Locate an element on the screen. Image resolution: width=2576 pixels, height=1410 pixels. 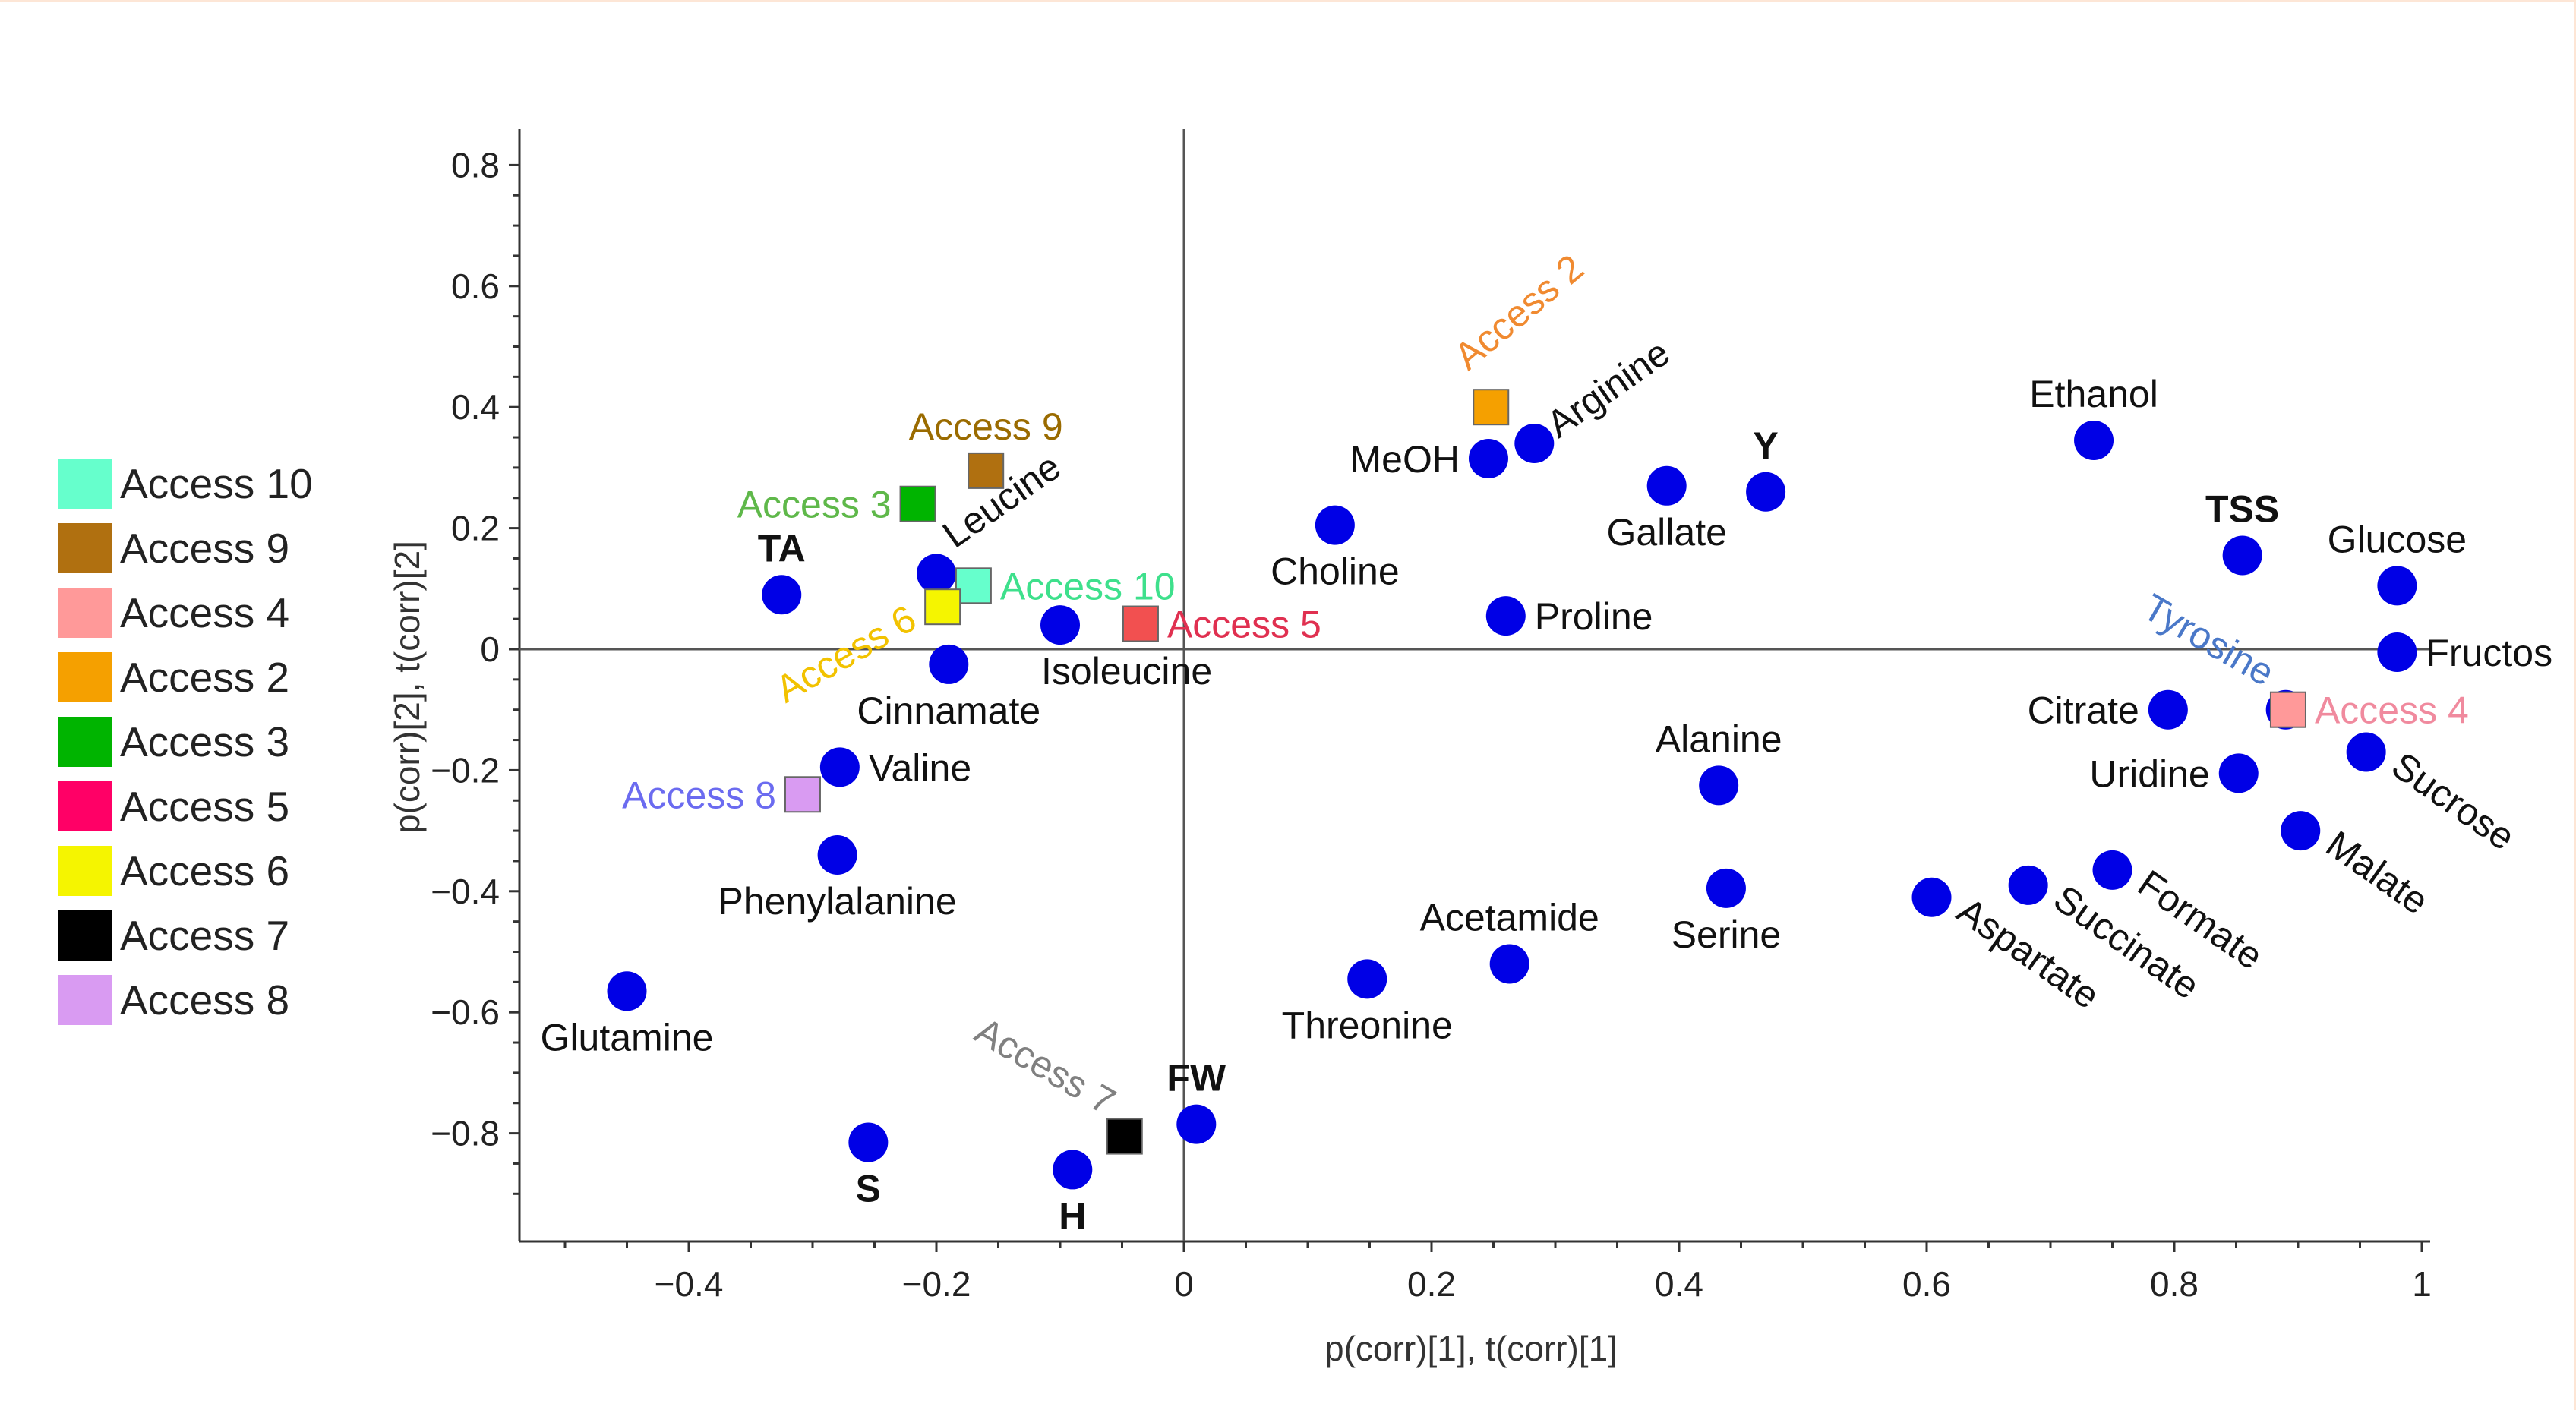
observation-label: Access 9 is located at coordinates (986, 427).